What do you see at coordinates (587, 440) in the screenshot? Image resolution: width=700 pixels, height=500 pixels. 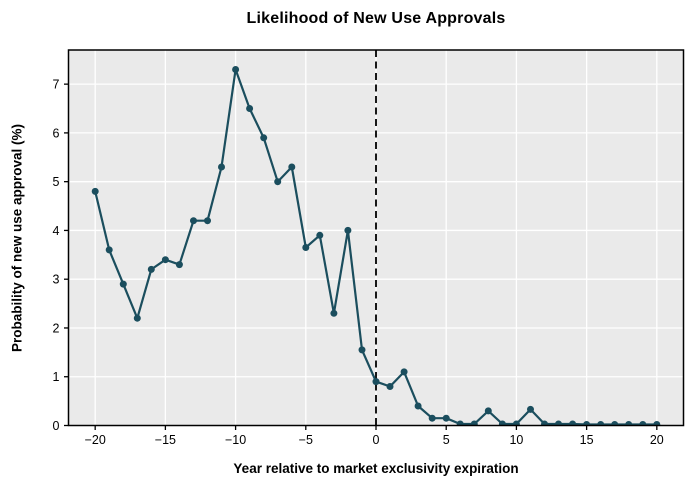 I see `x-tick-label: 15` at bounding box center [587, 440].